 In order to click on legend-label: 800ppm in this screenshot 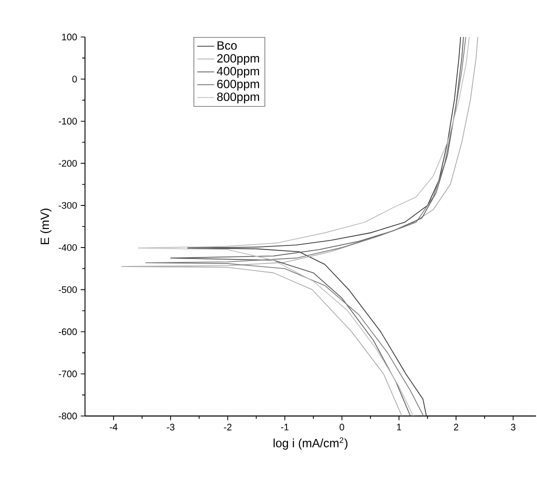, I will do `click(238, 98)`.